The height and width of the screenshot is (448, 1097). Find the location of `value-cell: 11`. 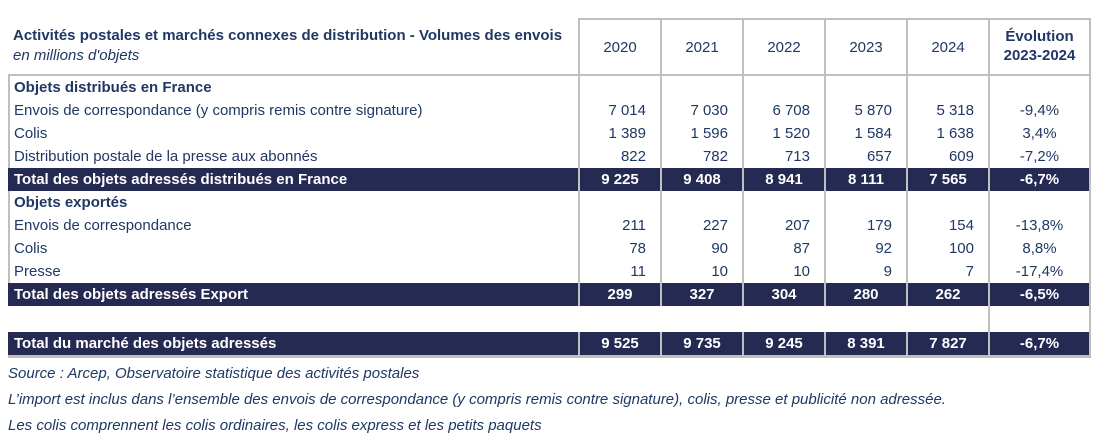

value-cell: 11 is located at coordinates (619, 271).